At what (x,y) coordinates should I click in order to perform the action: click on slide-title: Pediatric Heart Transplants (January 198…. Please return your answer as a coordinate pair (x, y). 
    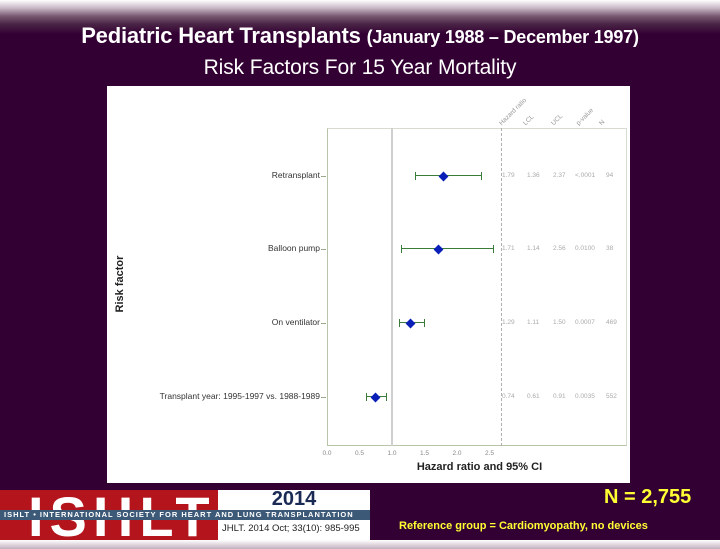
    Looking at the image, I should click on (360, 36).